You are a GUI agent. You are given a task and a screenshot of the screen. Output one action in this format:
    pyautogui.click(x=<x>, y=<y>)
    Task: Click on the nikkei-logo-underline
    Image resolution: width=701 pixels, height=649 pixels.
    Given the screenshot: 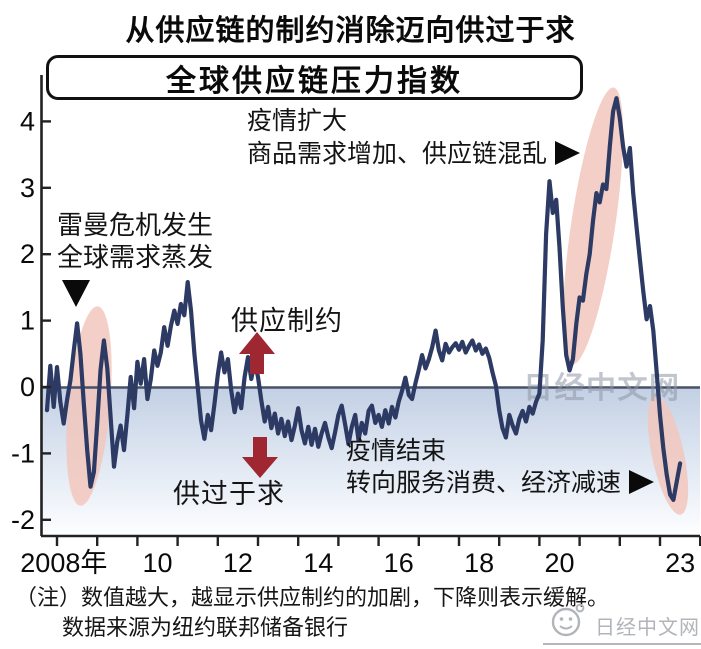 What is the action you would take?
    pyautogui.click(x=622, y=644)
    